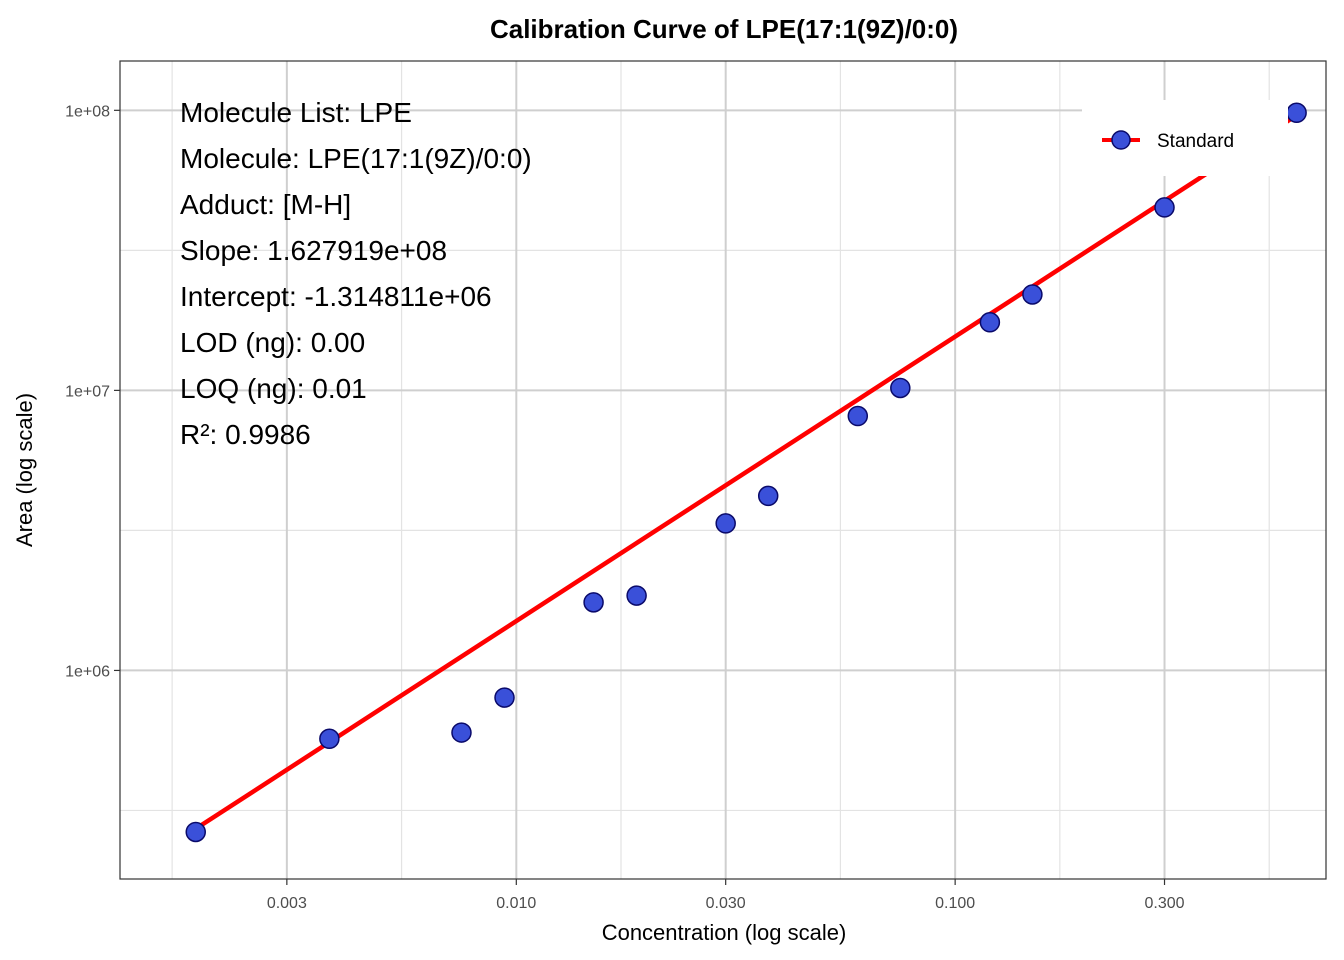 The width and height of the screenshot is (1344, 960). What do you see at coordinates (724, 29) in the screenshot?
I see `chart-title: Calibration Curve of LPE(17:1(9Z)/0:0)` at bounding box center [724, 29].